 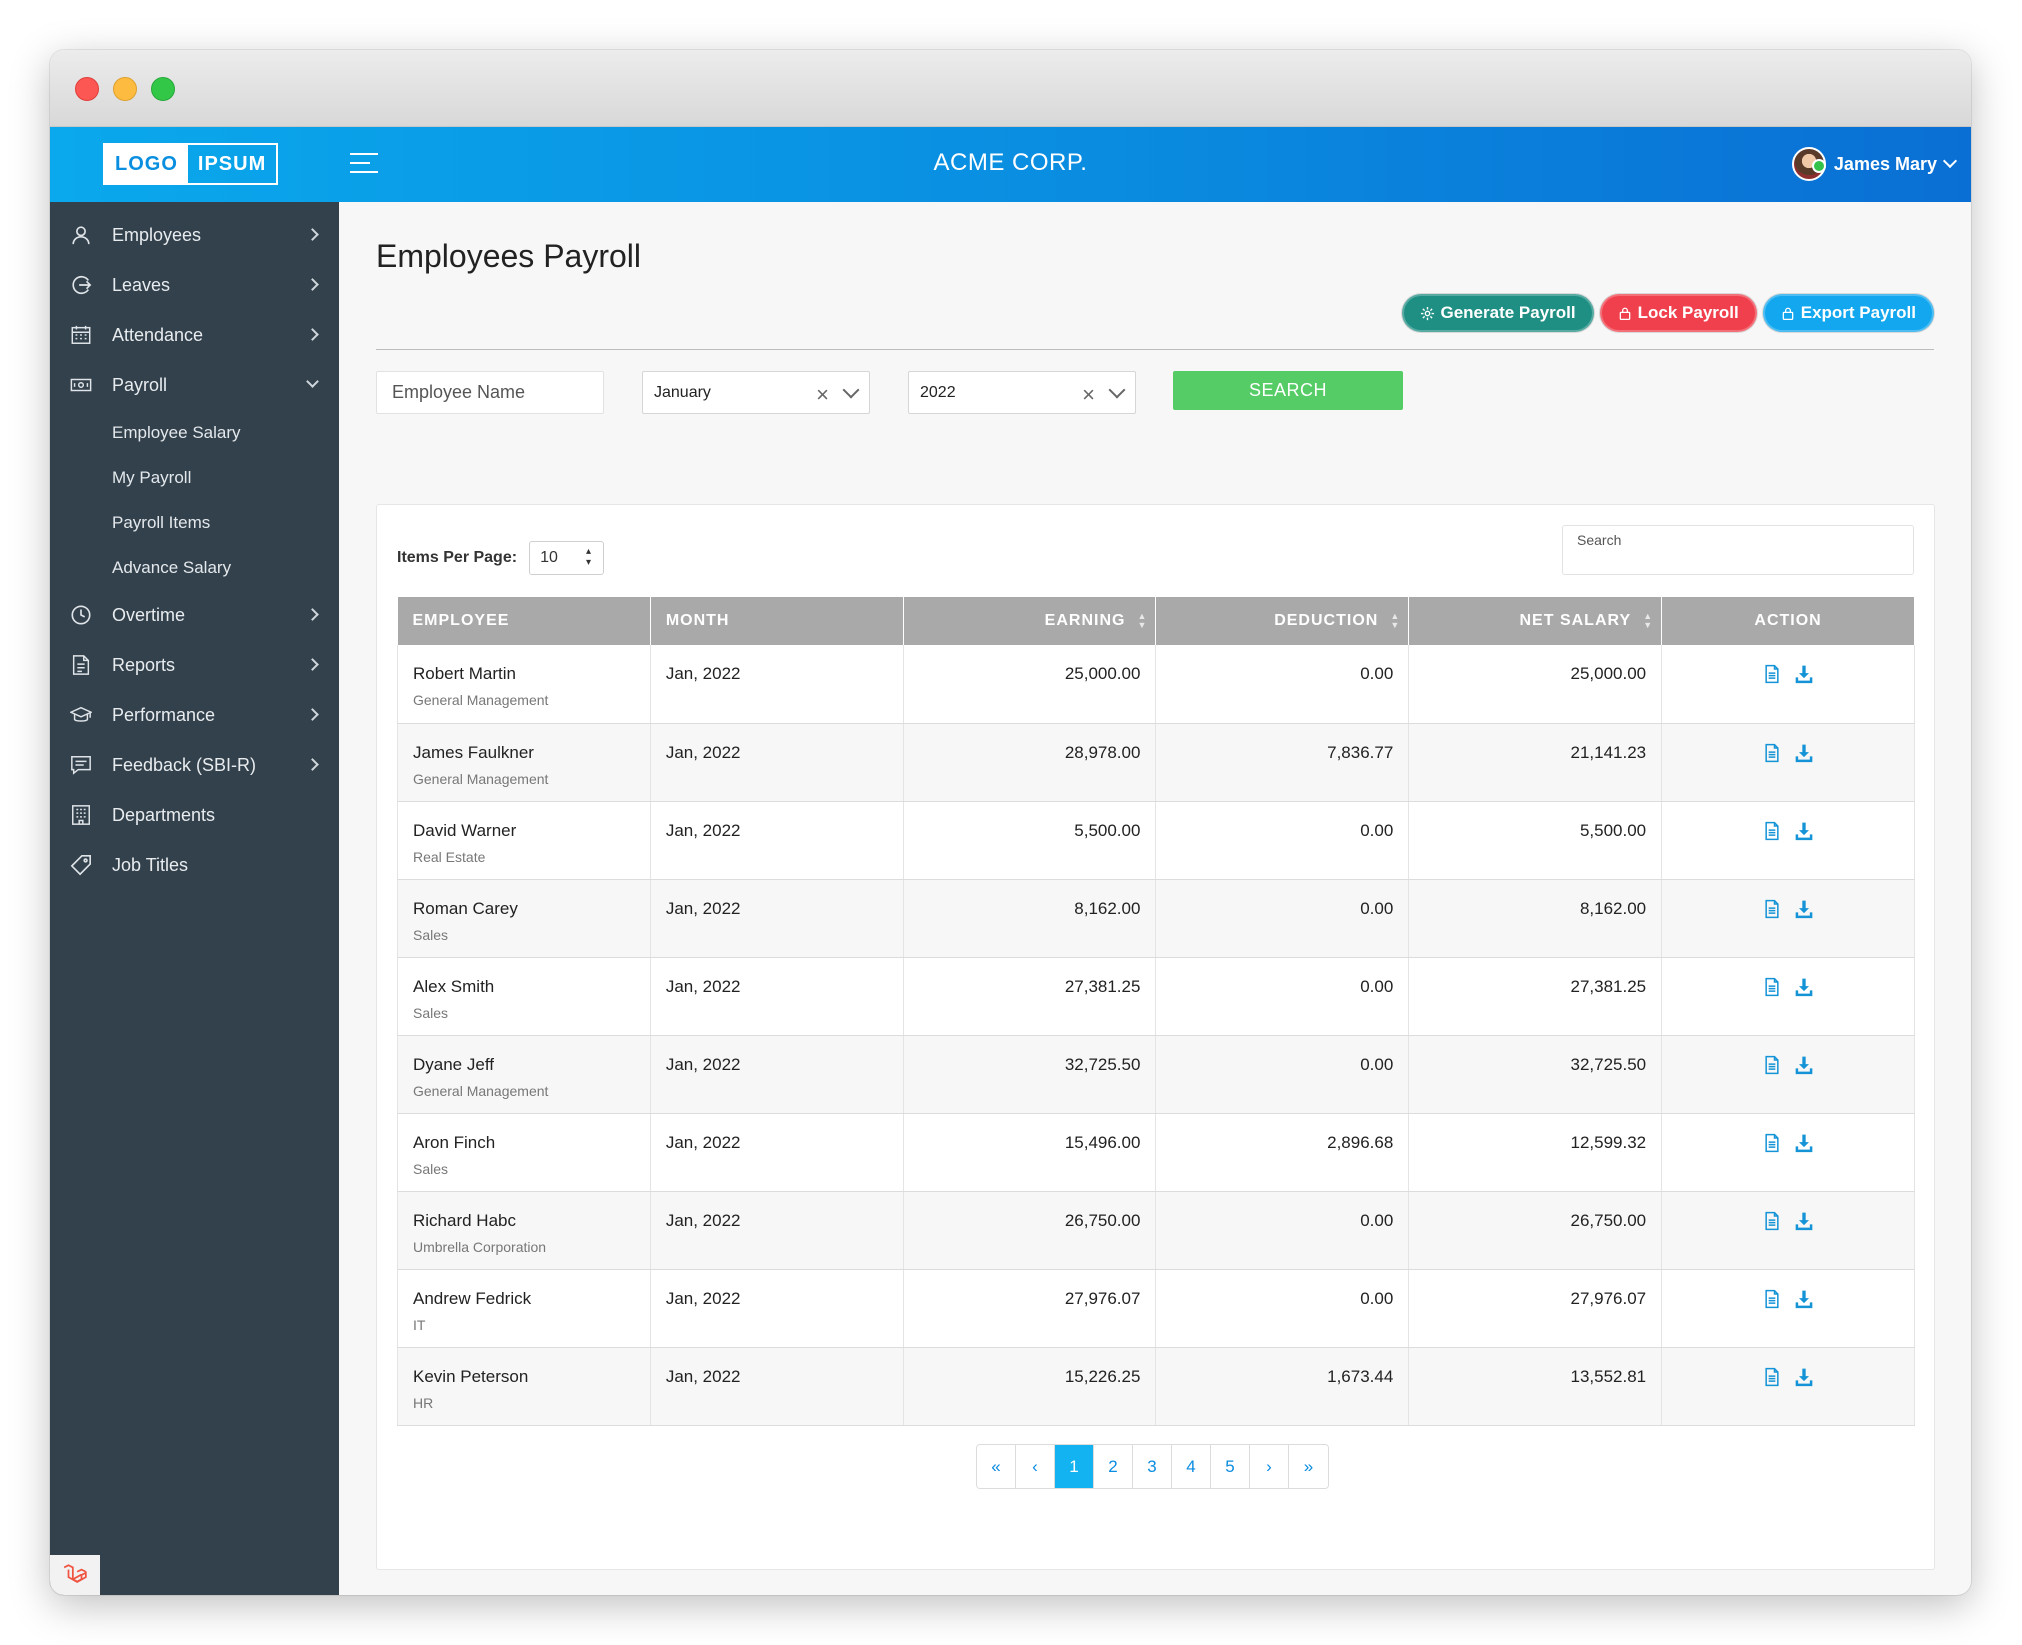 I want to click on employee-name-input: Employee Name, so click(x=490, y=392).